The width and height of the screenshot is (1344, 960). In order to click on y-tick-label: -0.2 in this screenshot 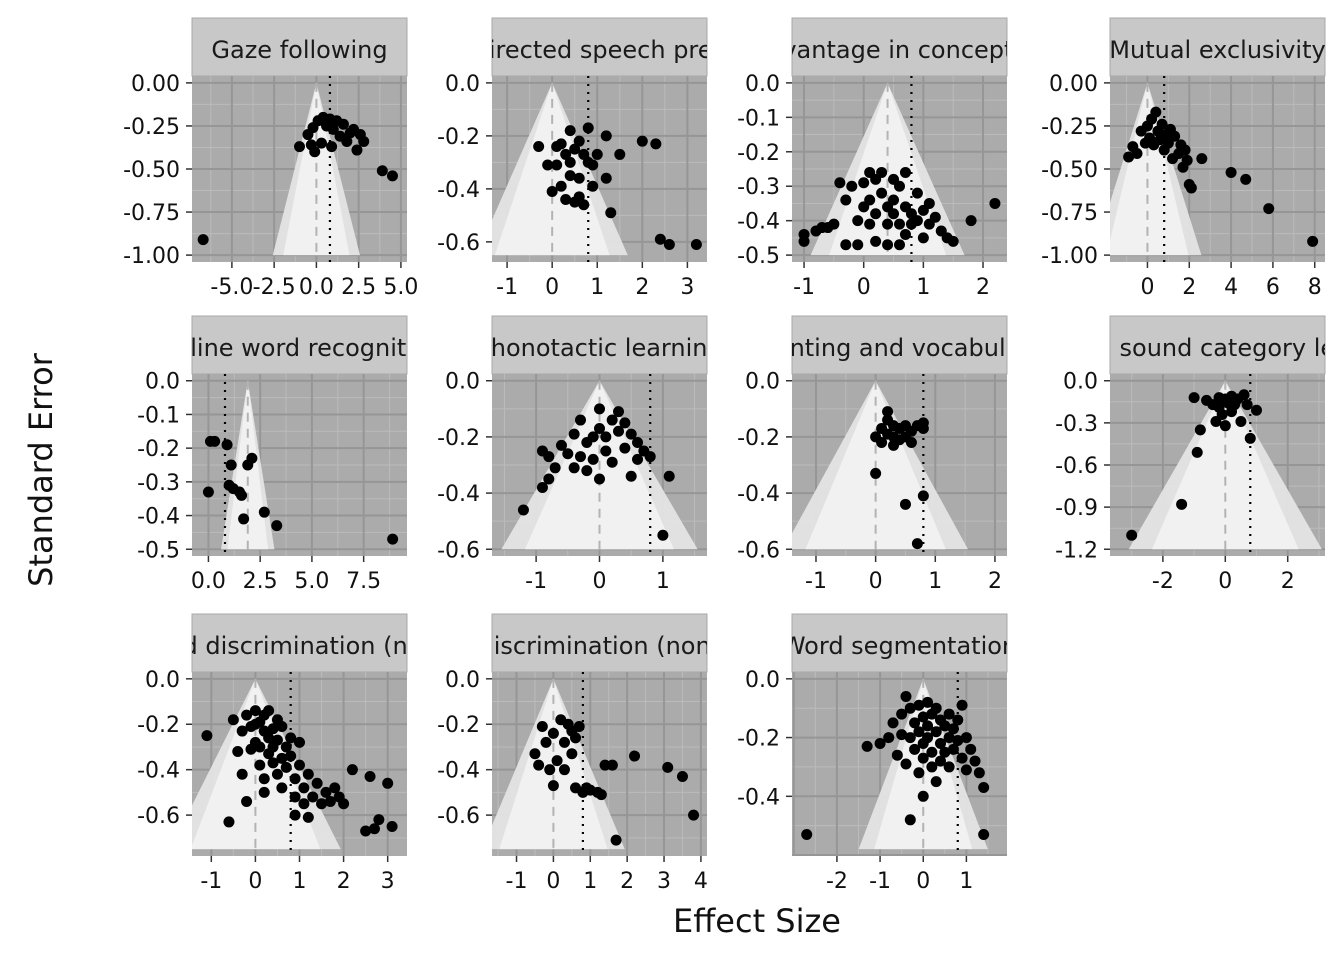, I will do `click(158, 449)`.